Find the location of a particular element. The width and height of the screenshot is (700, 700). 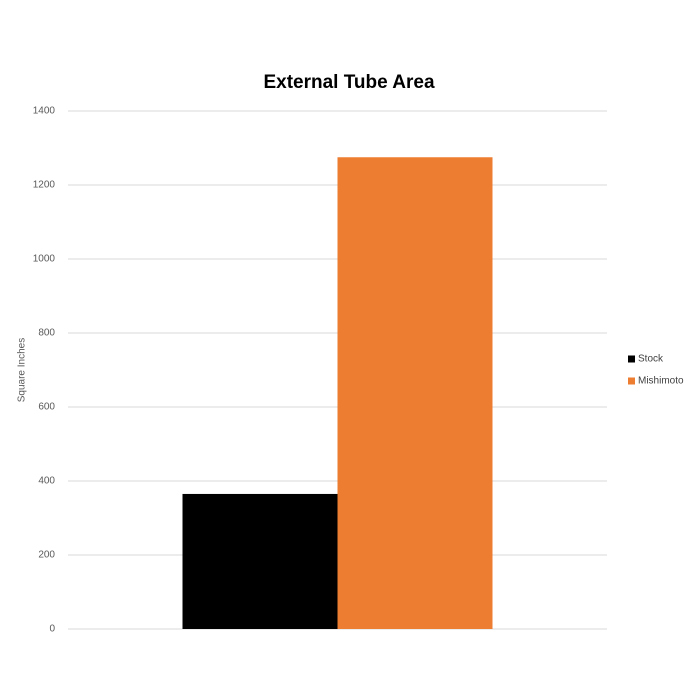

y-axis-label: Square Inches is located at coordinates (22, 370).